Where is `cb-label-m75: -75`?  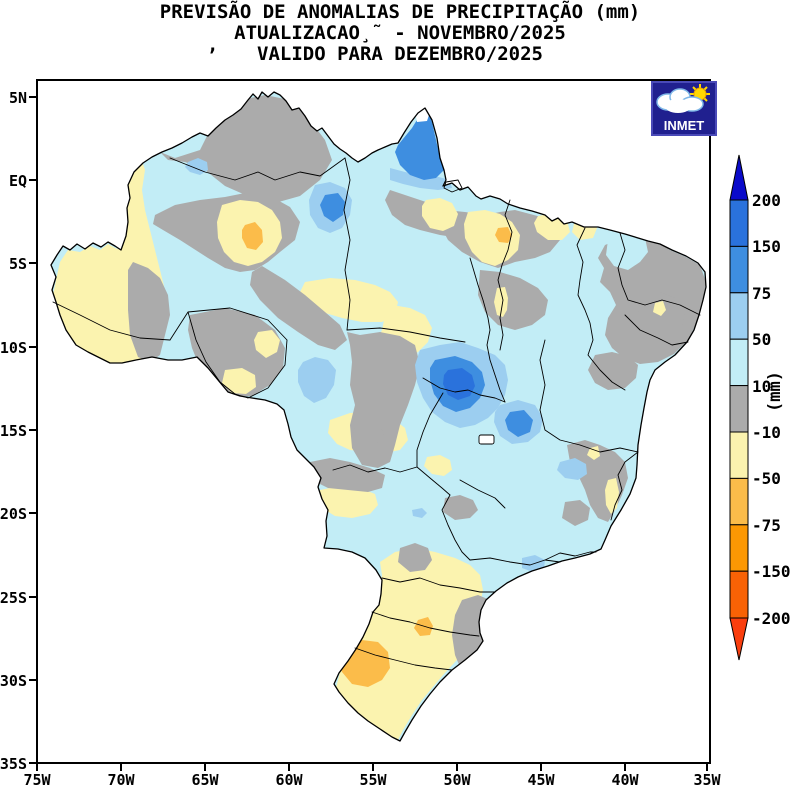
cb-label-m75: -75 is located at coordinates (766, 525).